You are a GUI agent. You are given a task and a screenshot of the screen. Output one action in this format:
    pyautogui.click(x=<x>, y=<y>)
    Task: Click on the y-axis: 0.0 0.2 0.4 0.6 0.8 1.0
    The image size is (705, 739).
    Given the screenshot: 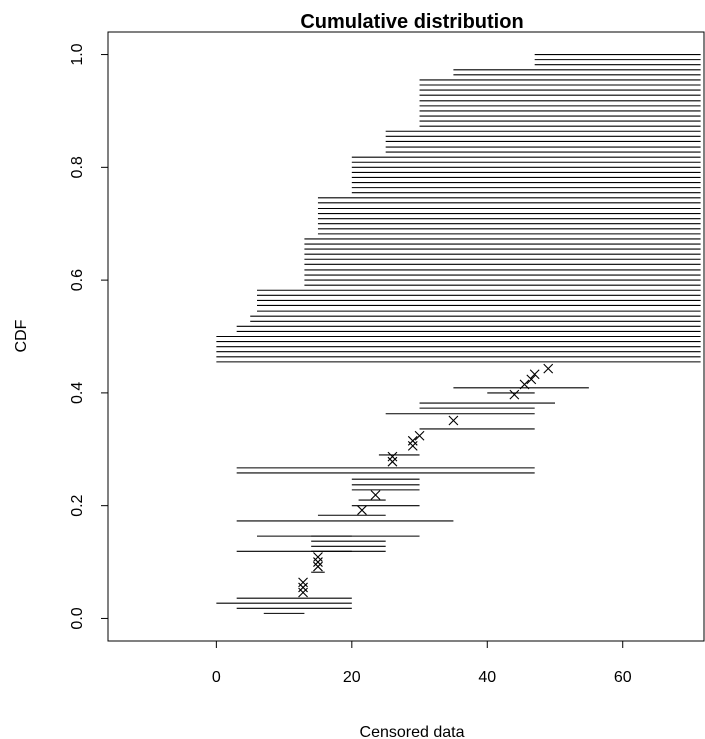 What is the action you would take?
    pyautogui.click(x=89, y=336)
    